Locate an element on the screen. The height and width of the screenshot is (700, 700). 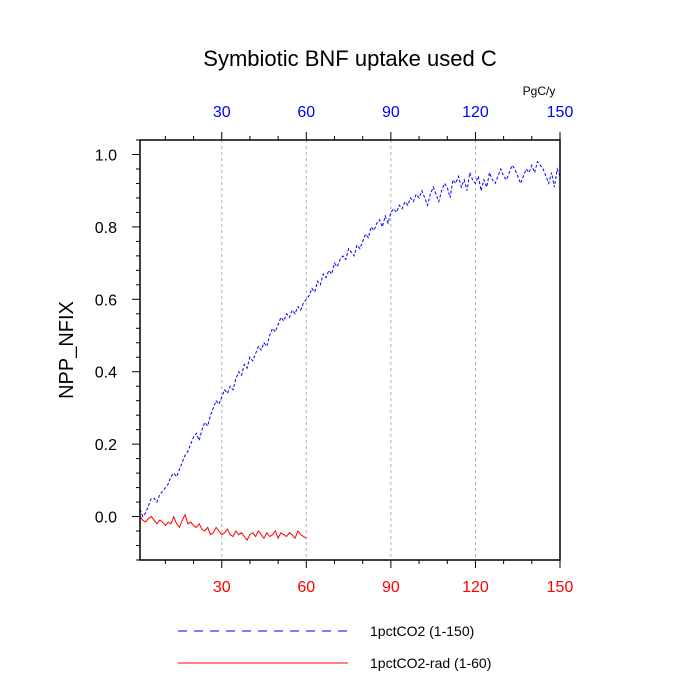
x-tick-label-top: 60 is located at coordinates (306, 112).